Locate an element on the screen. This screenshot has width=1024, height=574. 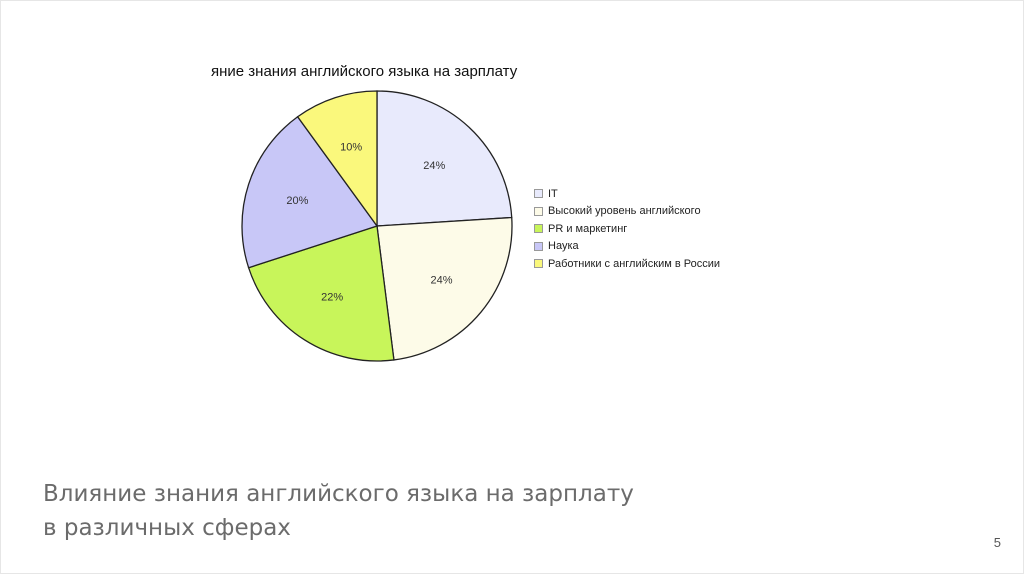
slice-label-high-english: 24% is located at coordinates (441, 280).